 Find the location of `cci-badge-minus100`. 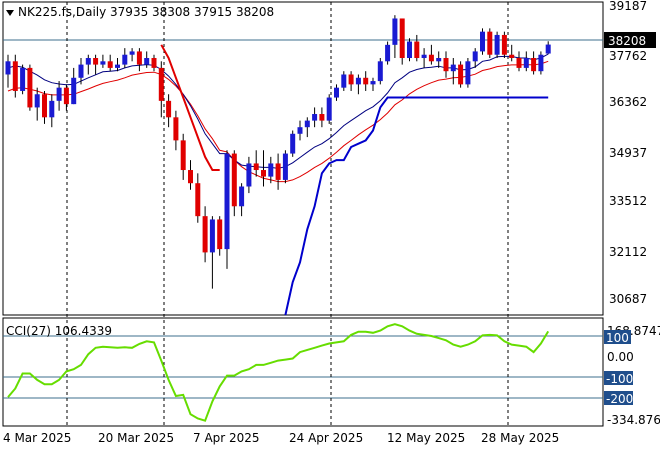

cci-badge-minus100 is located at coordinates (618, 378).